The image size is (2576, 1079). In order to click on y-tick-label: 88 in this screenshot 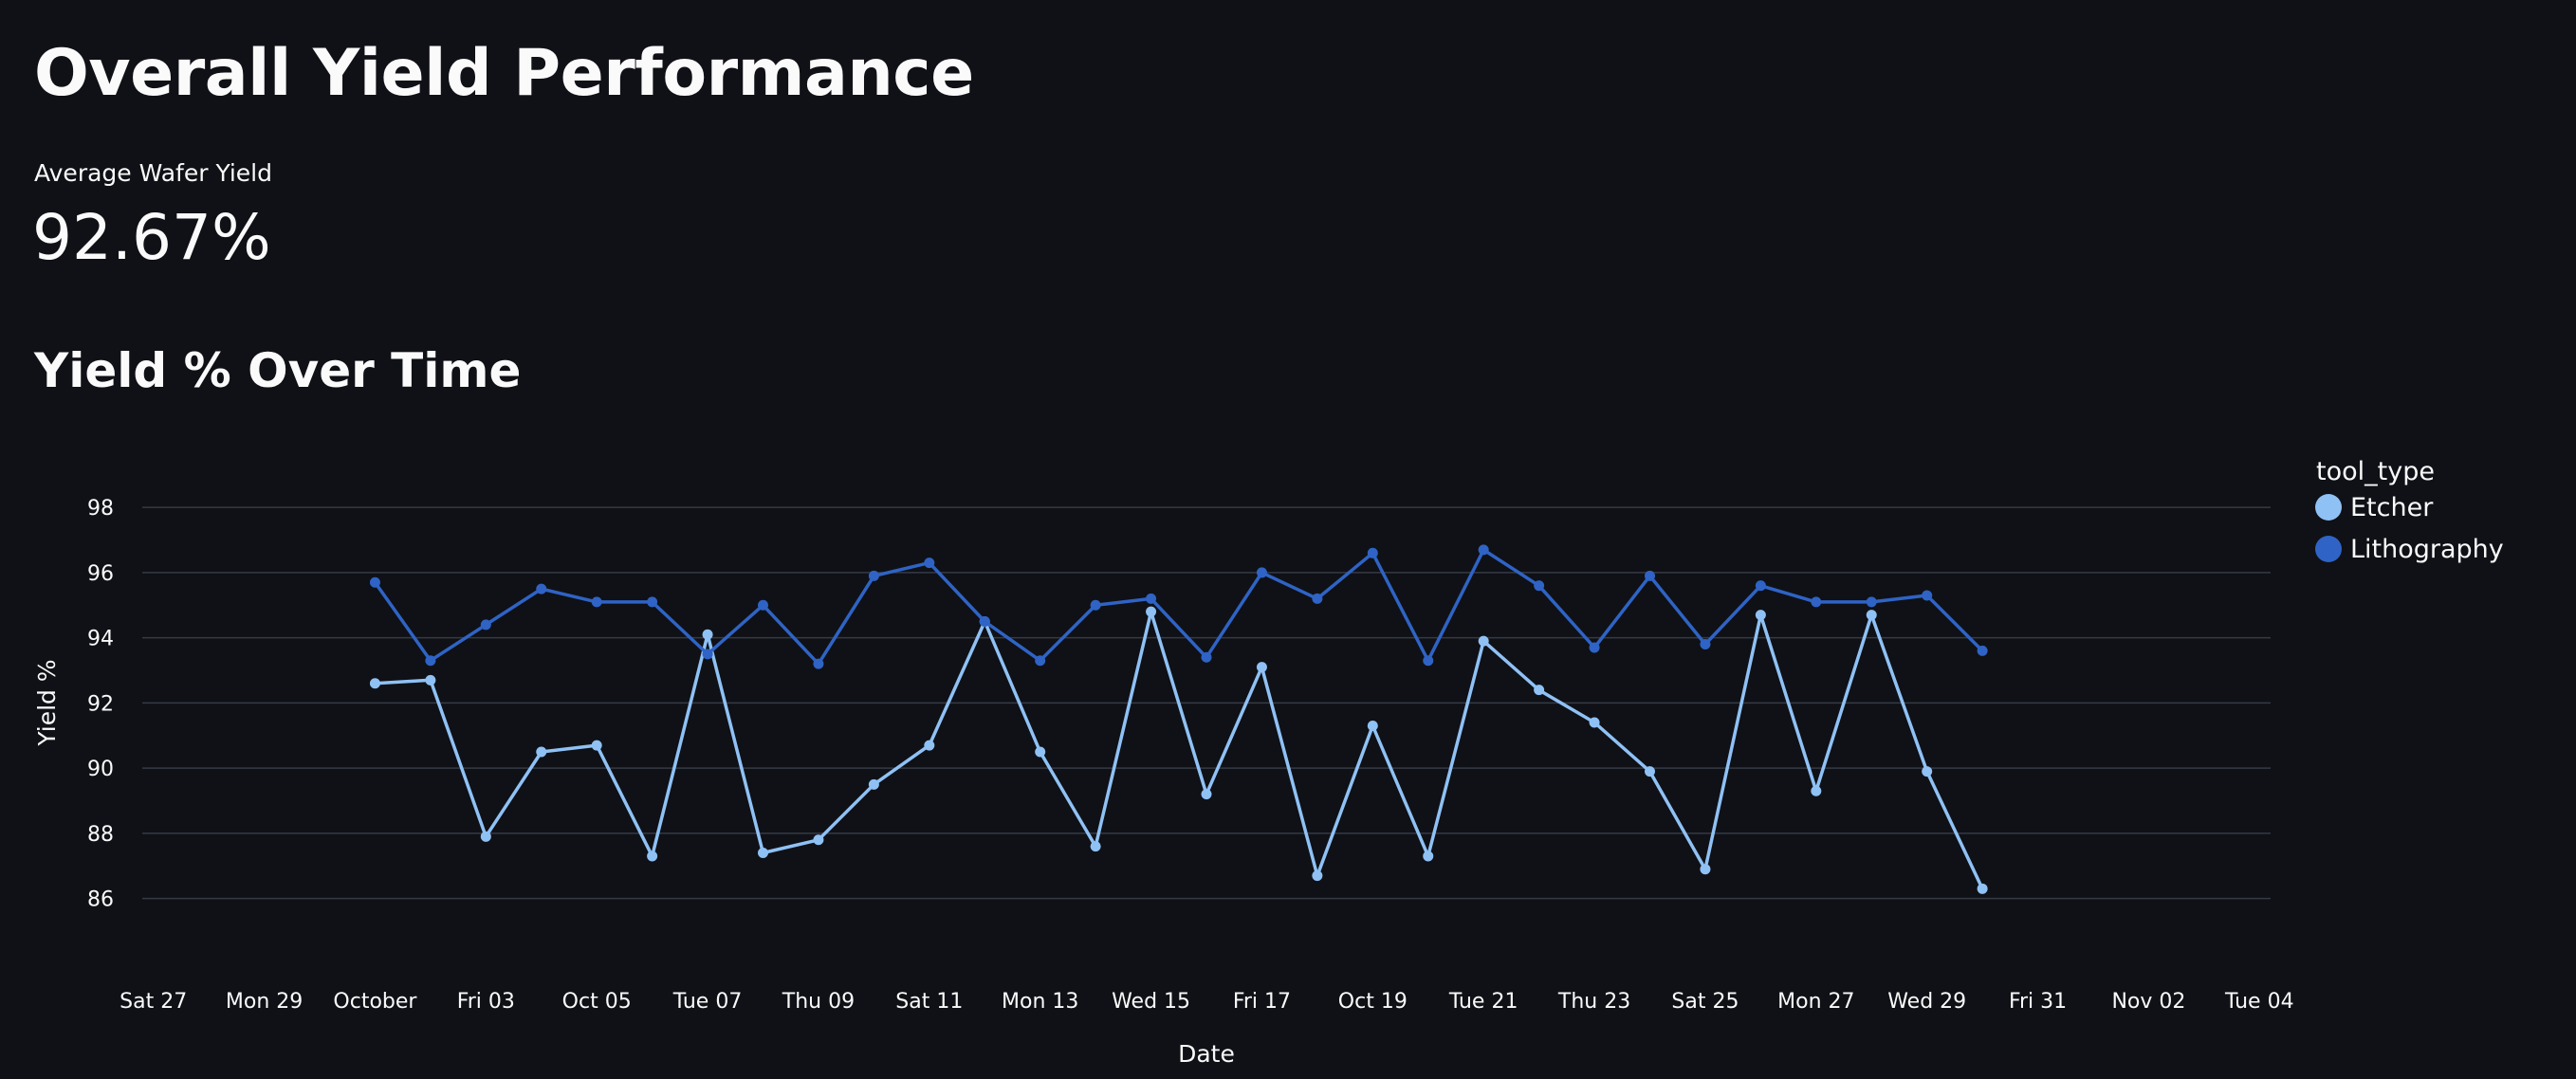, I will do `click(100, 835)`.